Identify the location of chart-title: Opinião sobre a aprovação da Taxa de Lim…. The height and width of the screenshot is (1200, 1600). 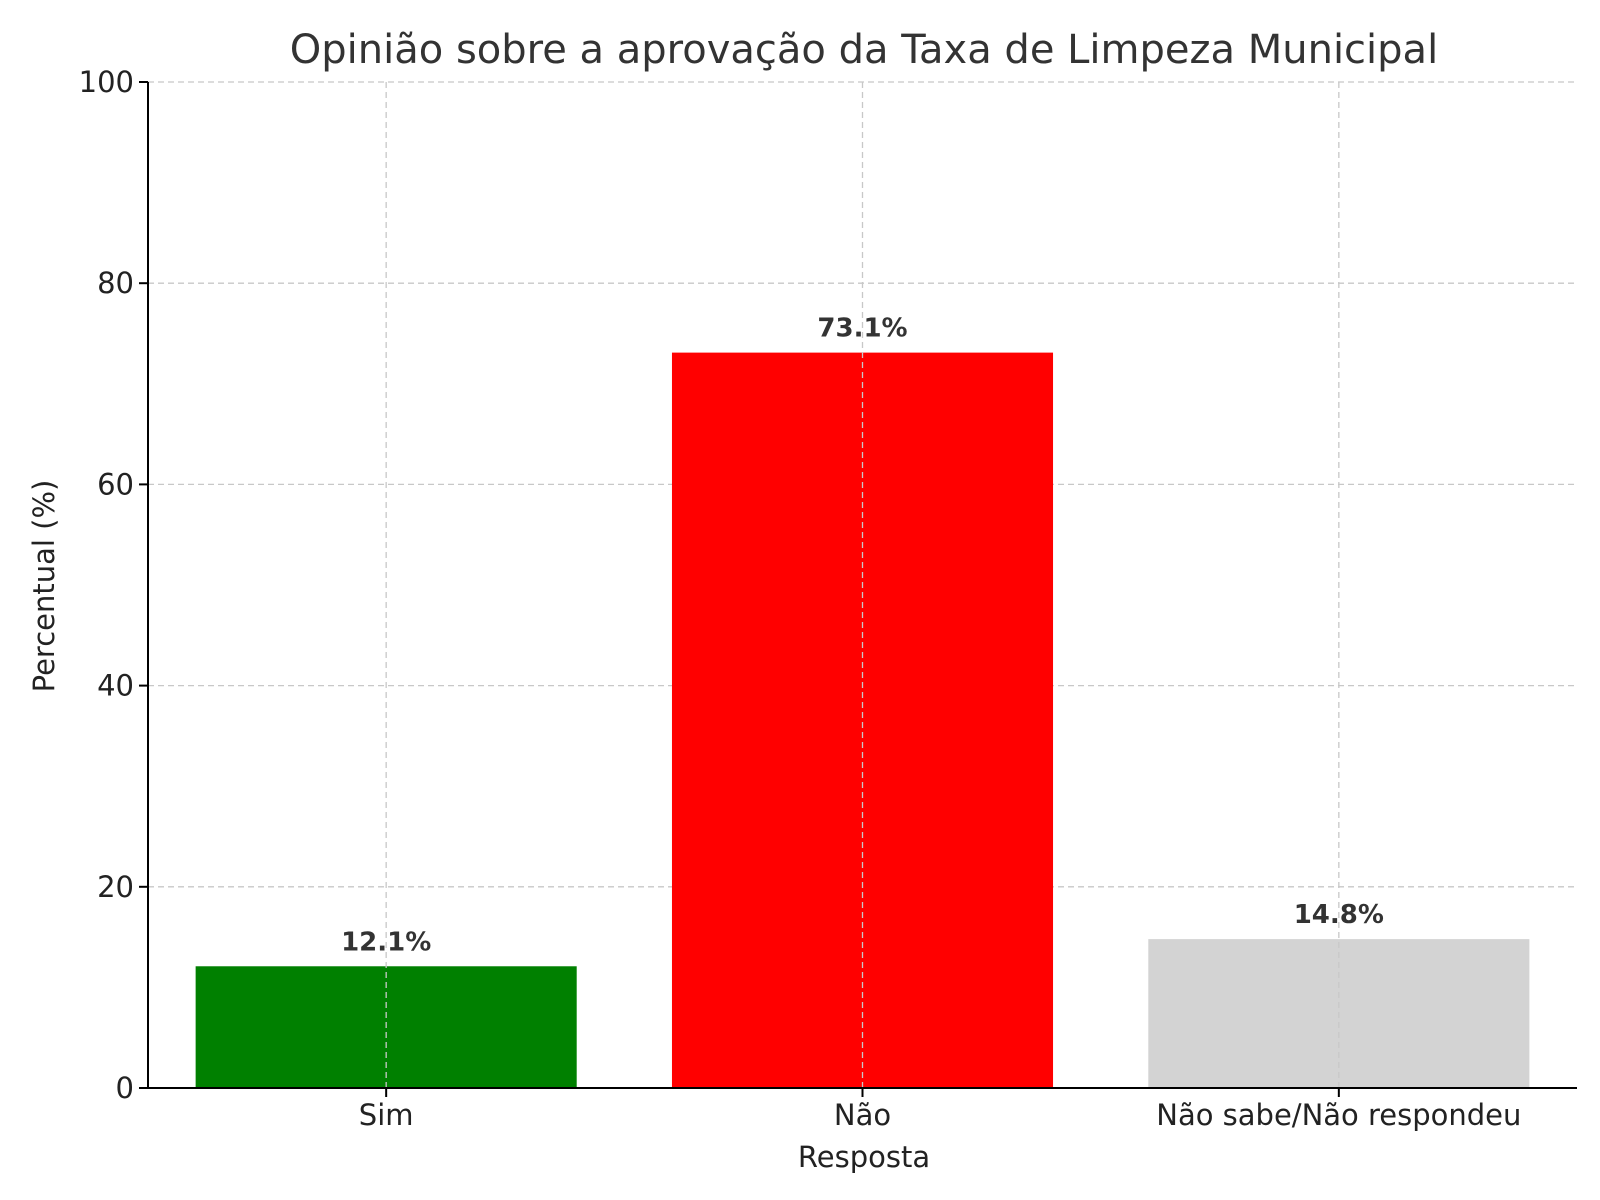
(864, 50).